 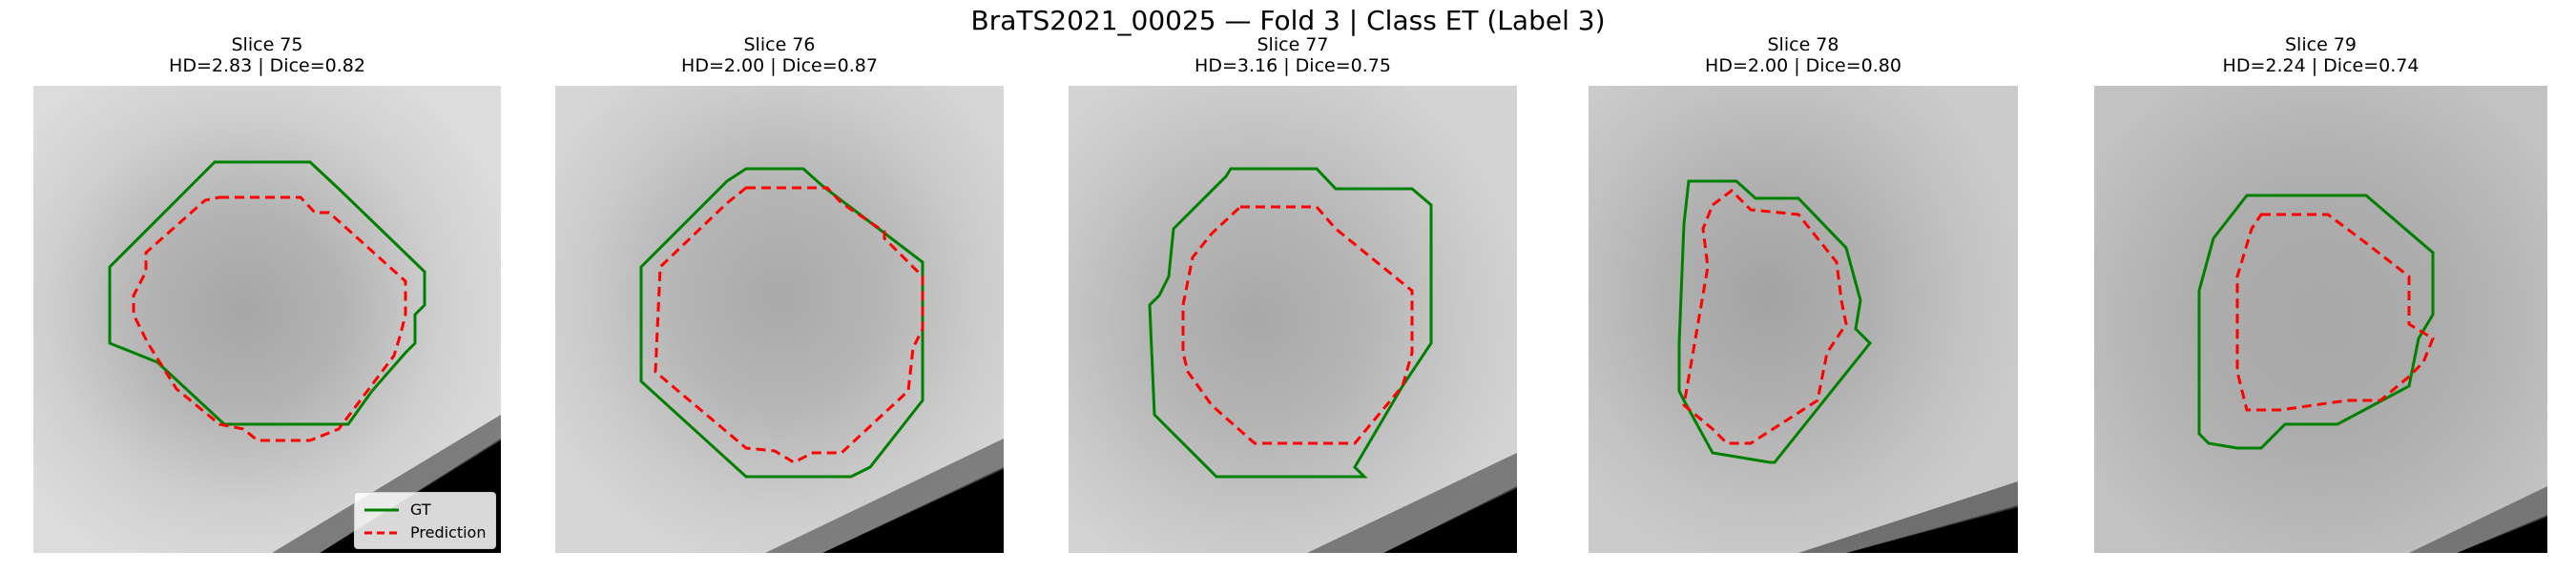 I want to click on panel-metrics: HD=2.00 | Dice=0.87, so click(x=779, y=65).